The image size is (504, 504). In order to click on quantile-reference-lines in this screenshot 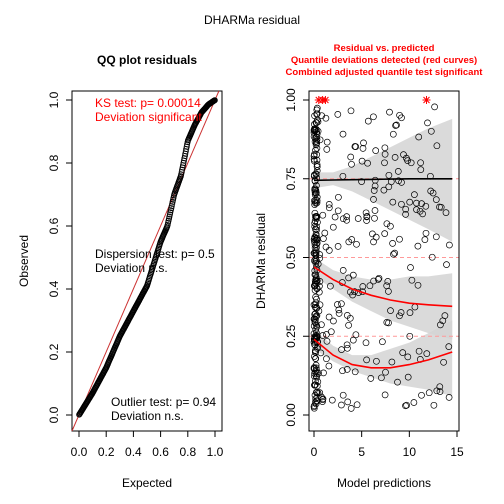, I will do `click(384, 257)`.